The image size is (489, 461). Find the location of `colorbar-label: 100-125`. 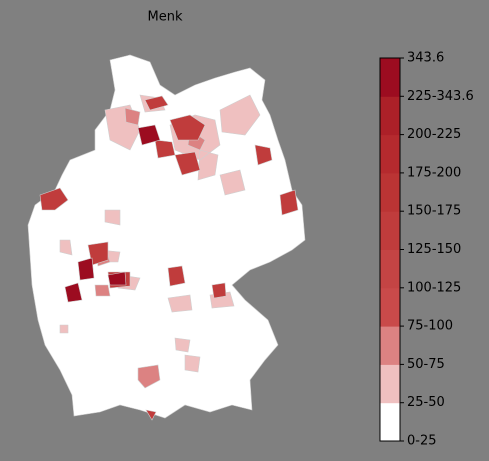

colorbar-label: 100-125 is located at coordinates (434, 287).